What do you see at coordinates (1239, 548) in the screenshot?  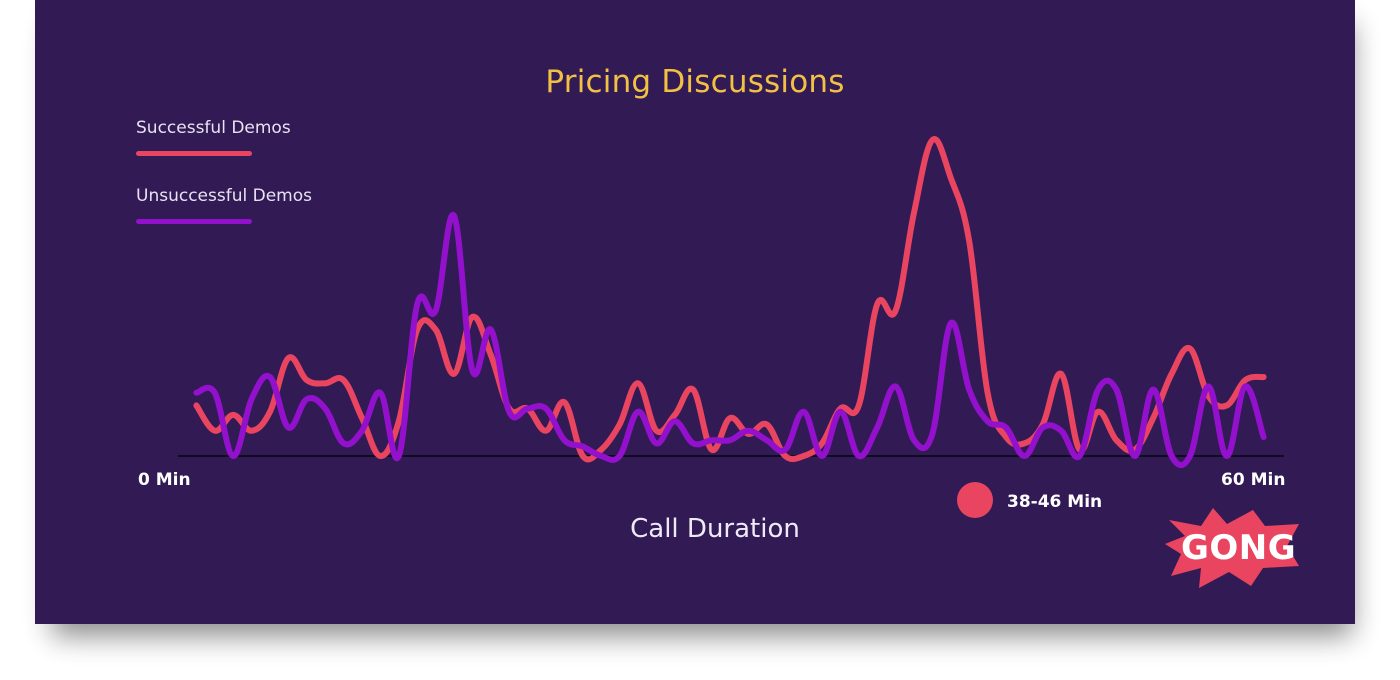 I see `logo-text: GONG` at bounding box center [1239, 548].